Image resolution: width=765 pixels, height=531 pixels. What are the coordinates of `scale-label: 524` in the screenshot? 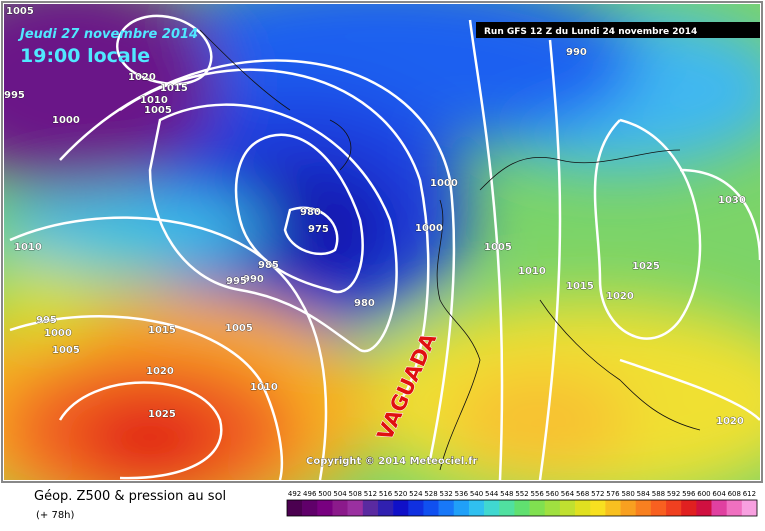 It's located at (416, 494).